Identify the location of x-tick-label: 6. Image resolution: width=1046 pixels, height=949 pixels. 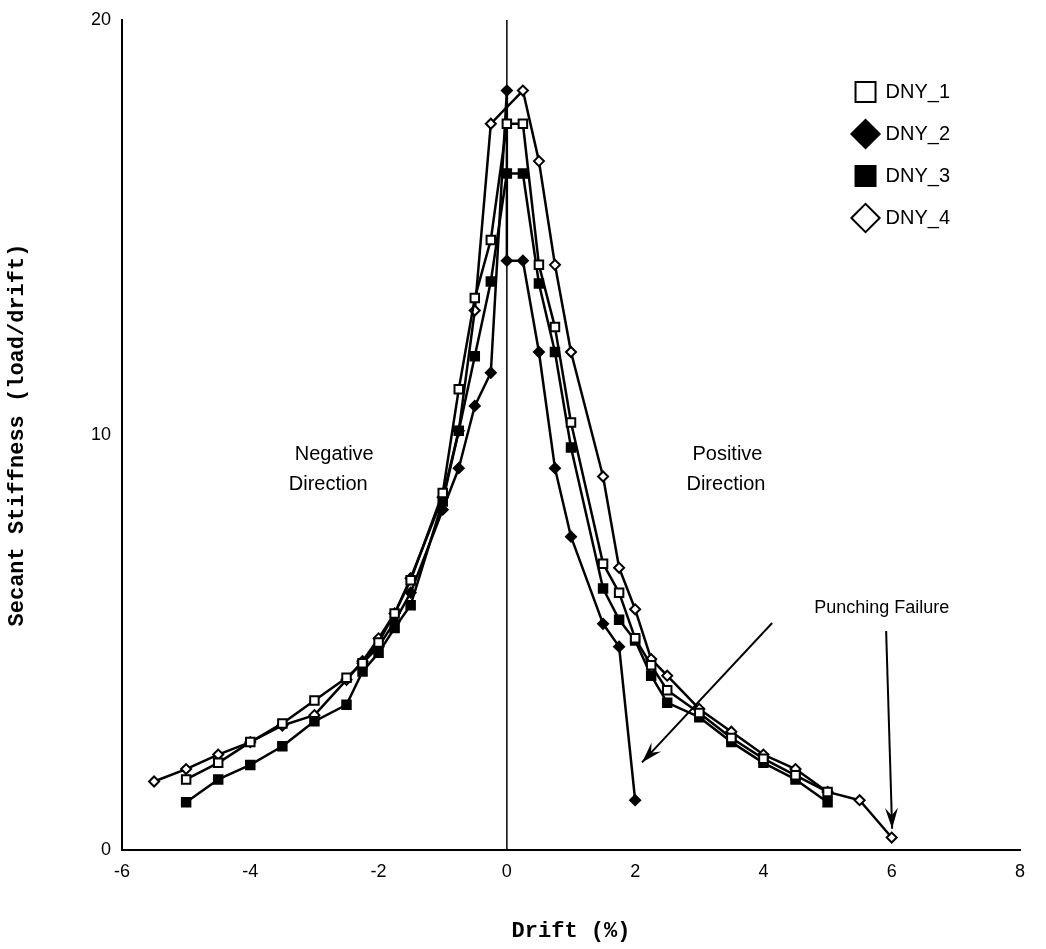
(891, 870).